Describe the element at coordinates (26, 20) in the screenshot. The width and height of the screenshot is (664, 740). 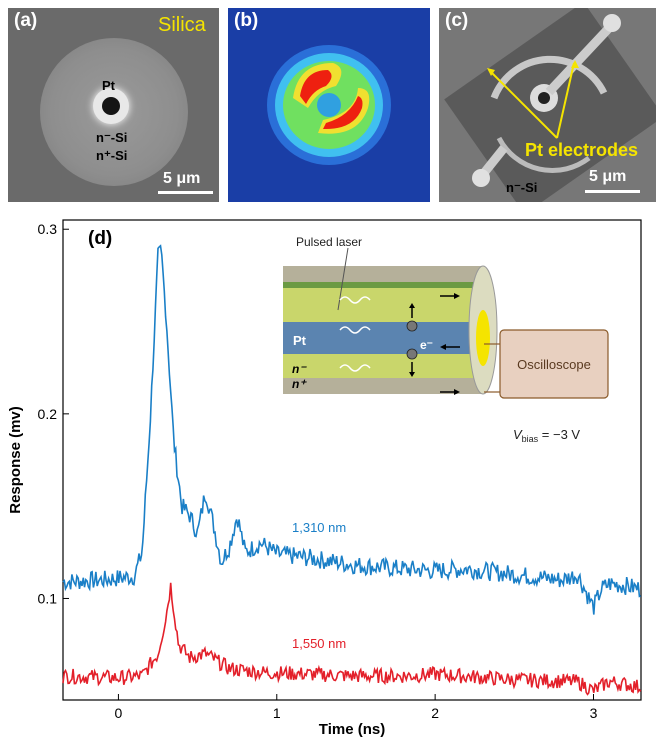
I see `panel-a-label: (a)` at that location.